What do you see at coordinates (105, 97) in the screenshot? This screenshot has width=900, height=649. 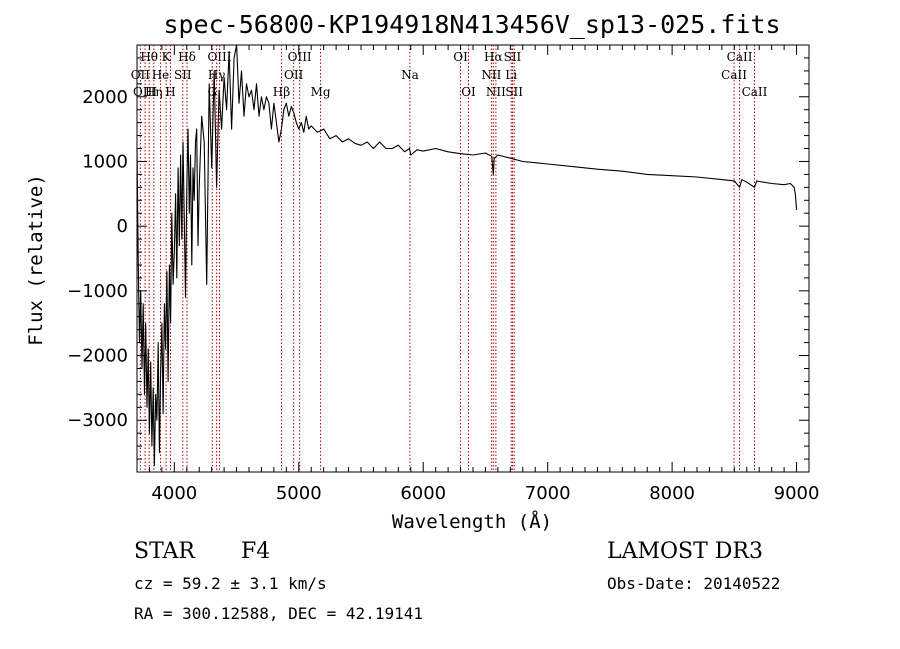 I see `y-tick-label-5: 2000` at bounding box center [105, 97].